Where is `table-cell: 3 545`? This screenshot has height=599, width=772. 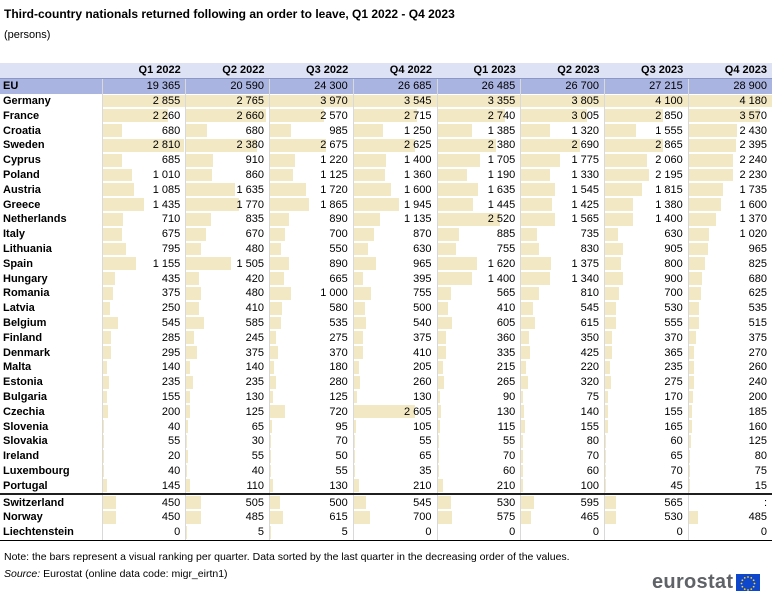
table-cell: 3 545 is located at coordinates (394, 101).